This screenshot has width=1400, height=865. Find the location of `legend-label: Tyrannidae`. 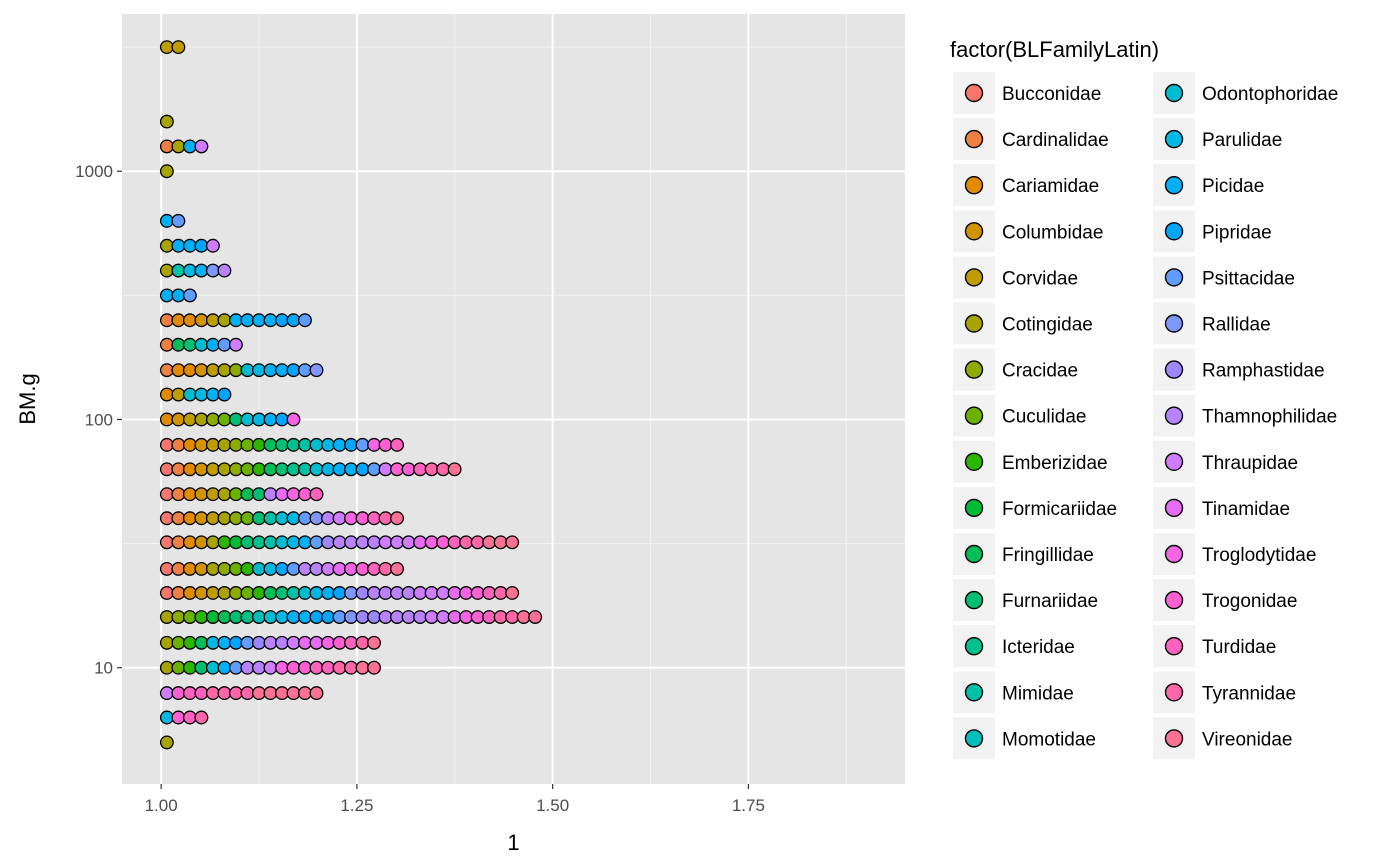

legend-label: Tyrannidae is located at coordinates (1249, 693).